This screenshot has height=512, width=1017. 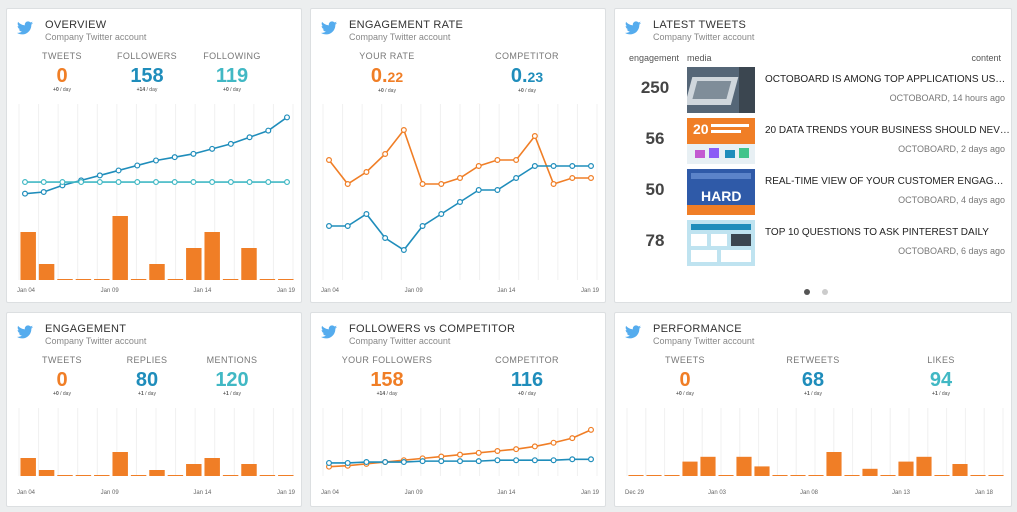 What do you see at coordinates (156, 199) in the screenshot?
I see `overview-chart: Jan 04 Jan 09 Jan 14 Jan 19` at bounding box center [156, 199].